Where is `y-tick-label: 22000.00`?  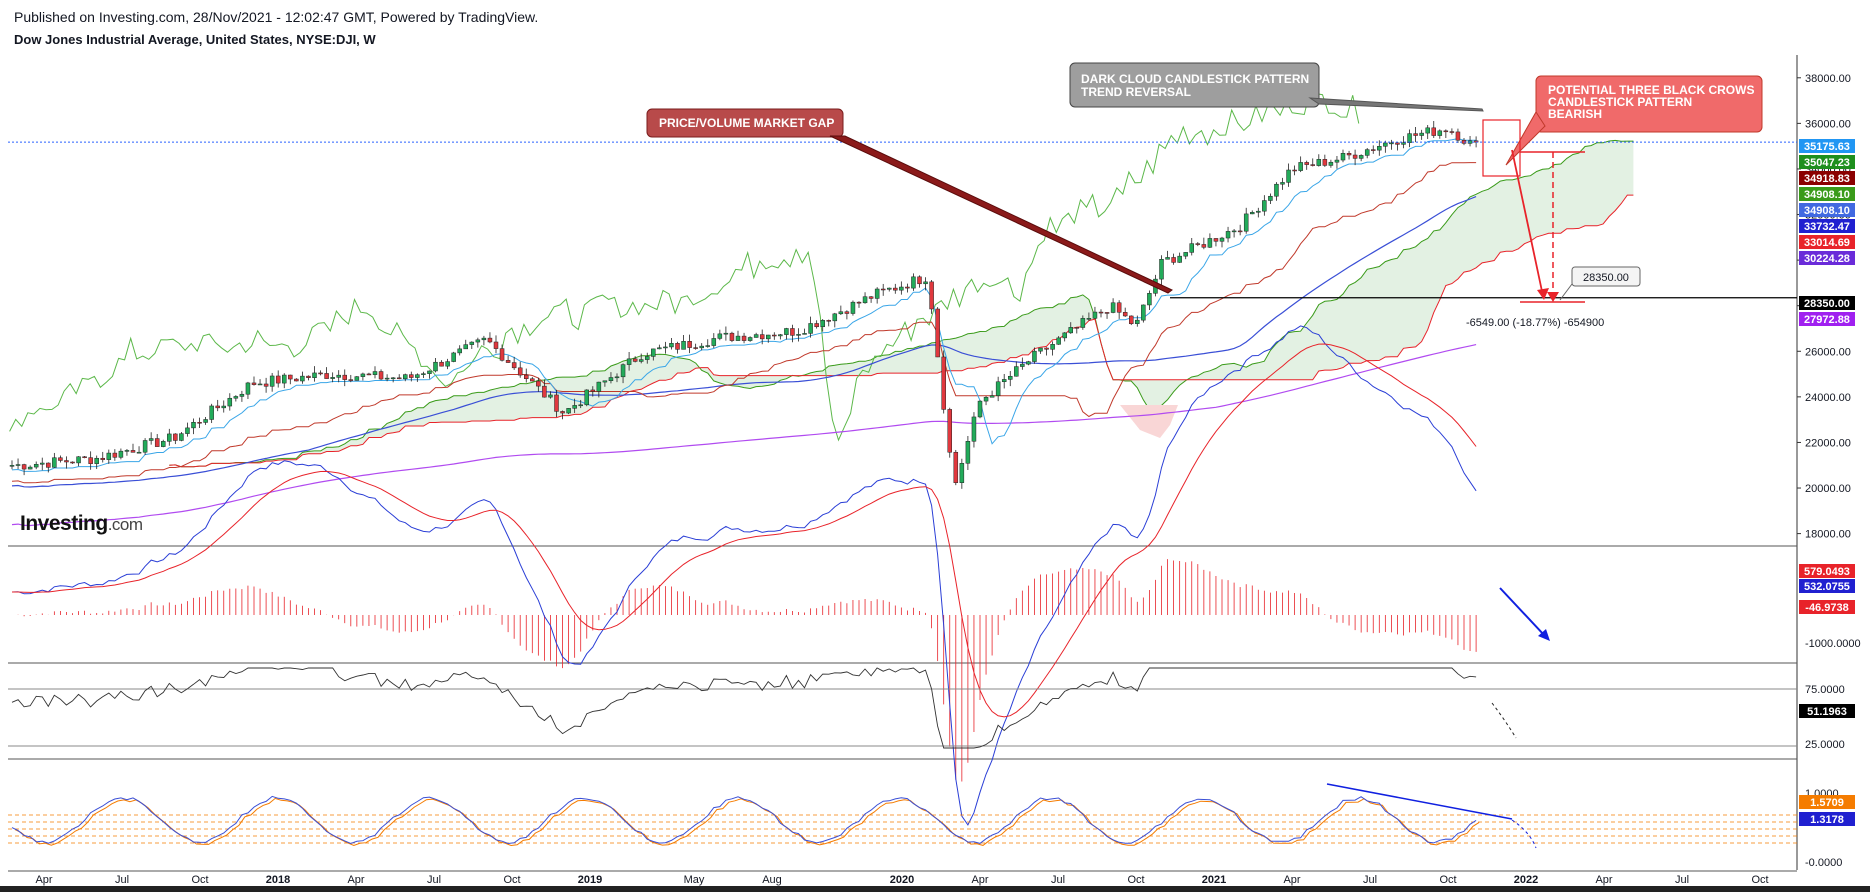 y-tick-label: 22000.00 is located at coordinates (1828, 443).